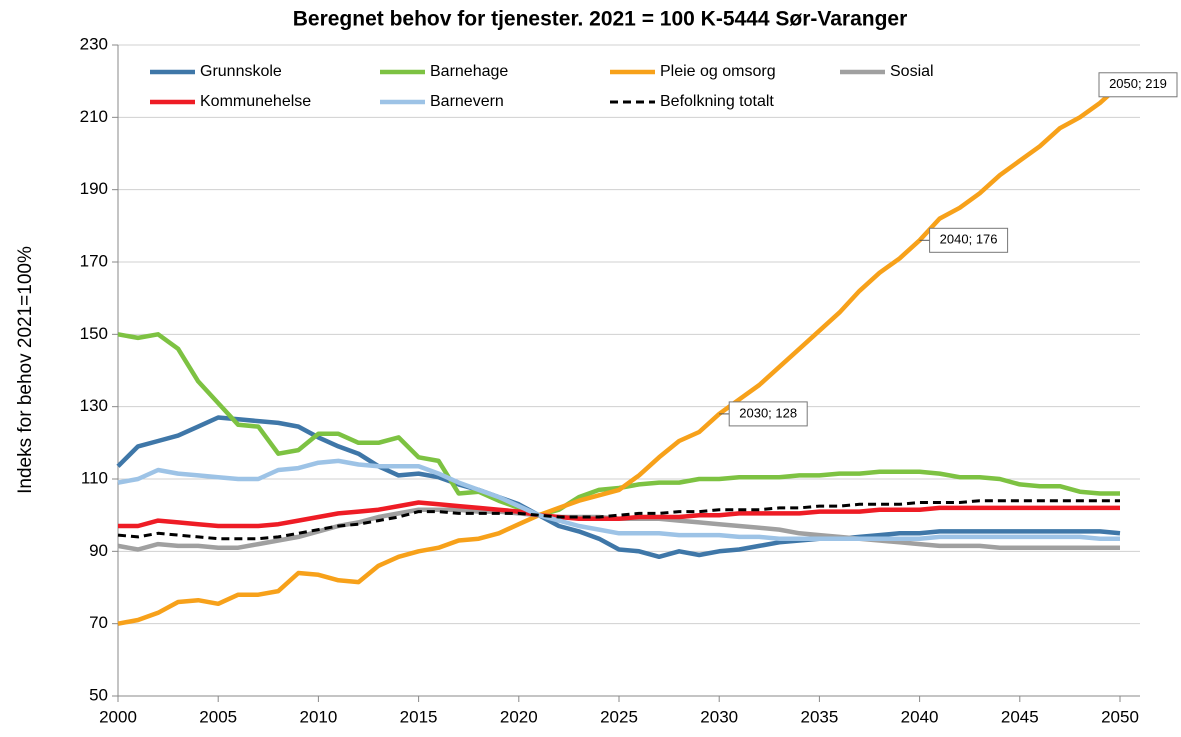 Image resolution: width=1181 pixels, height=737 pixels. I want to click on y-tick-label: 50, so click(98, 694).